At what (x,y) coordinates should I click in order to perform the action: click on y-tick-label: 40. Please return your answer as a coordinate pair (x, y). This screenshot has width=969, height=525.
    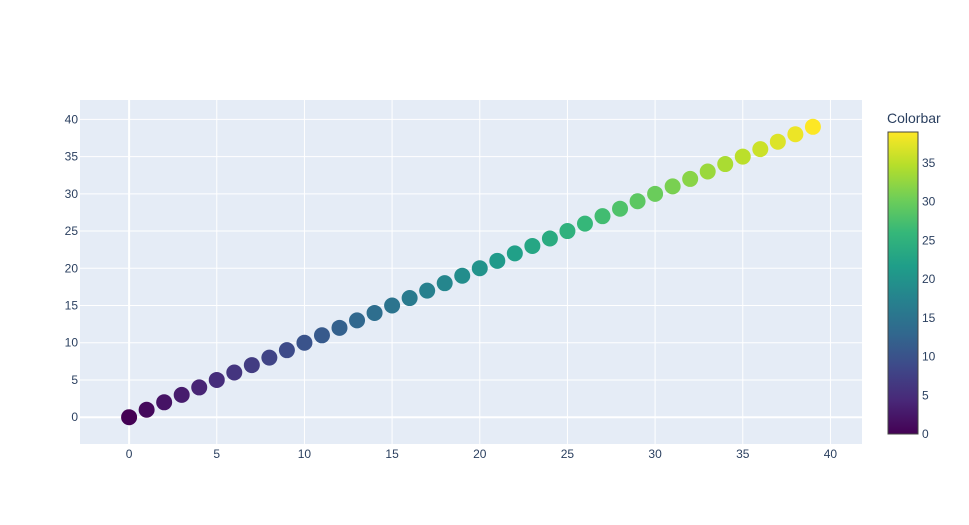
    Looking at the image, I should click on (72, 119).